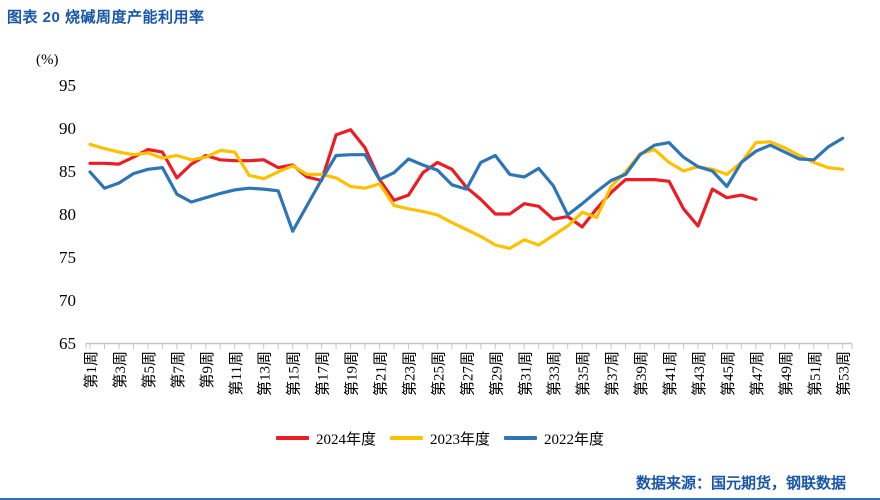  Describe the element at coordinates (381, 373) in the screenshot. I see `x-axis-tick-label: 第21周` at that location.